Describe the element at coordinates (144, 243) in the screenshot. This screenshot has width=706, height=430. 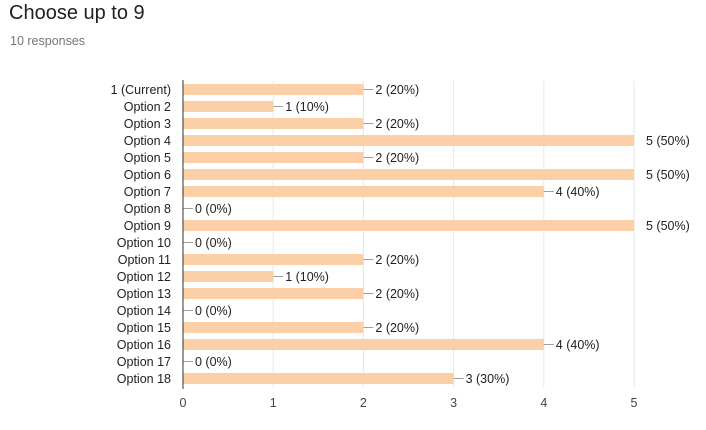
I see `category-label: Option 10` at that location.